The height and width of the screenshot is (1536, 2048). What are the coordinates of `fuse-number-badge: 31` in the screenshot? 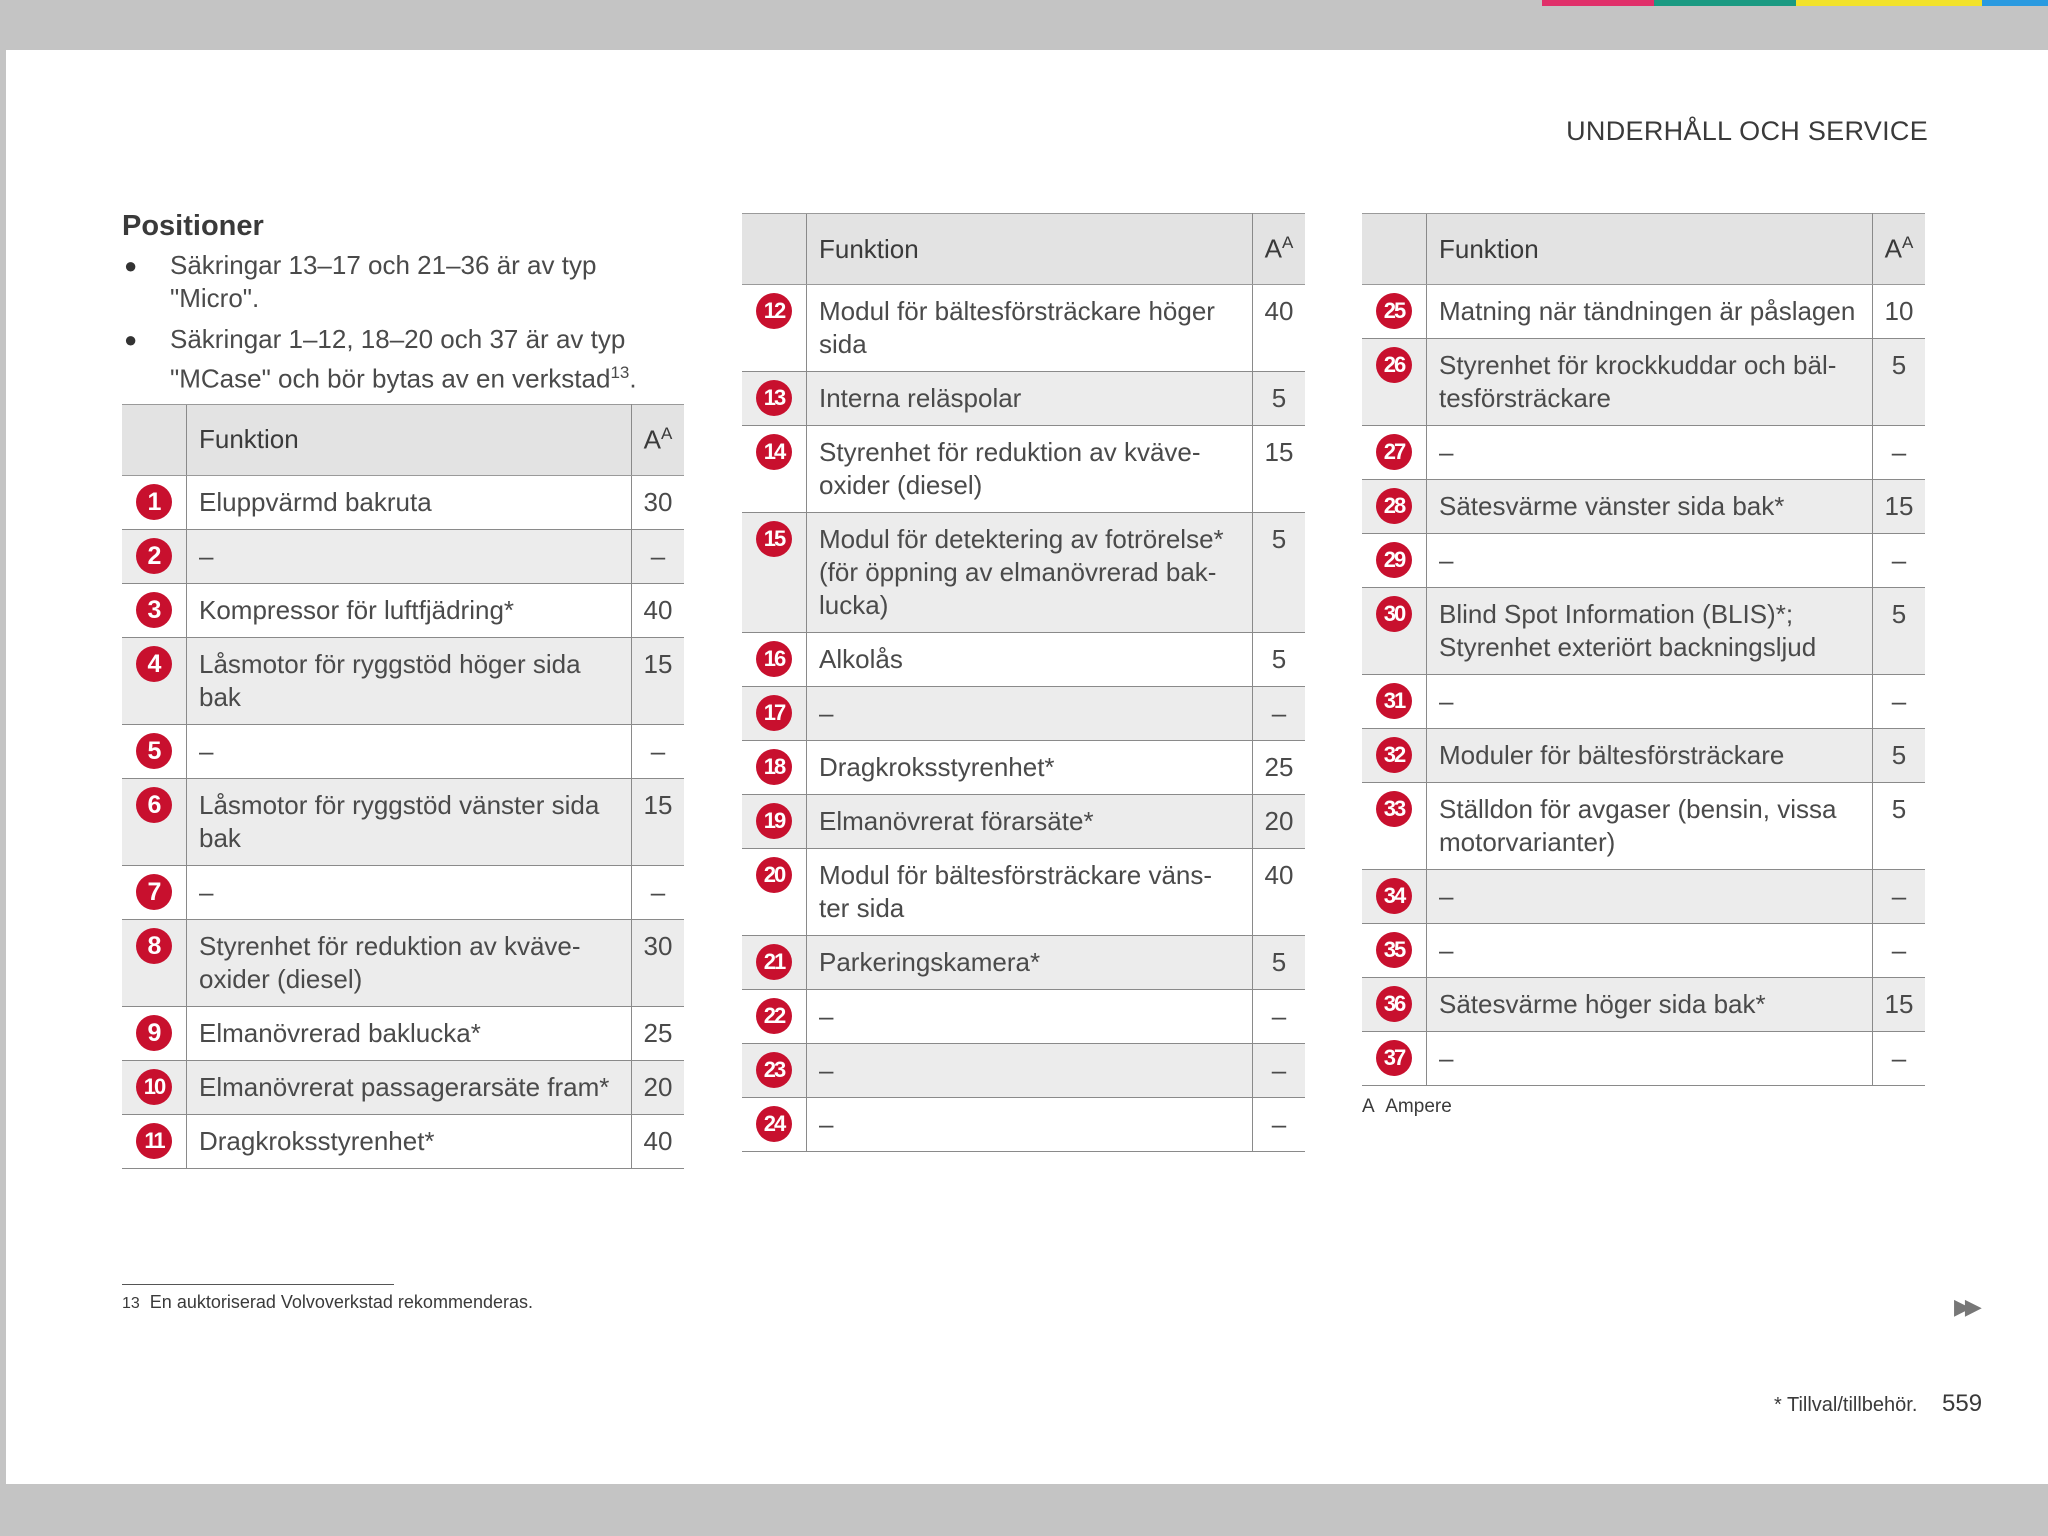 It's located at (1394, 701).